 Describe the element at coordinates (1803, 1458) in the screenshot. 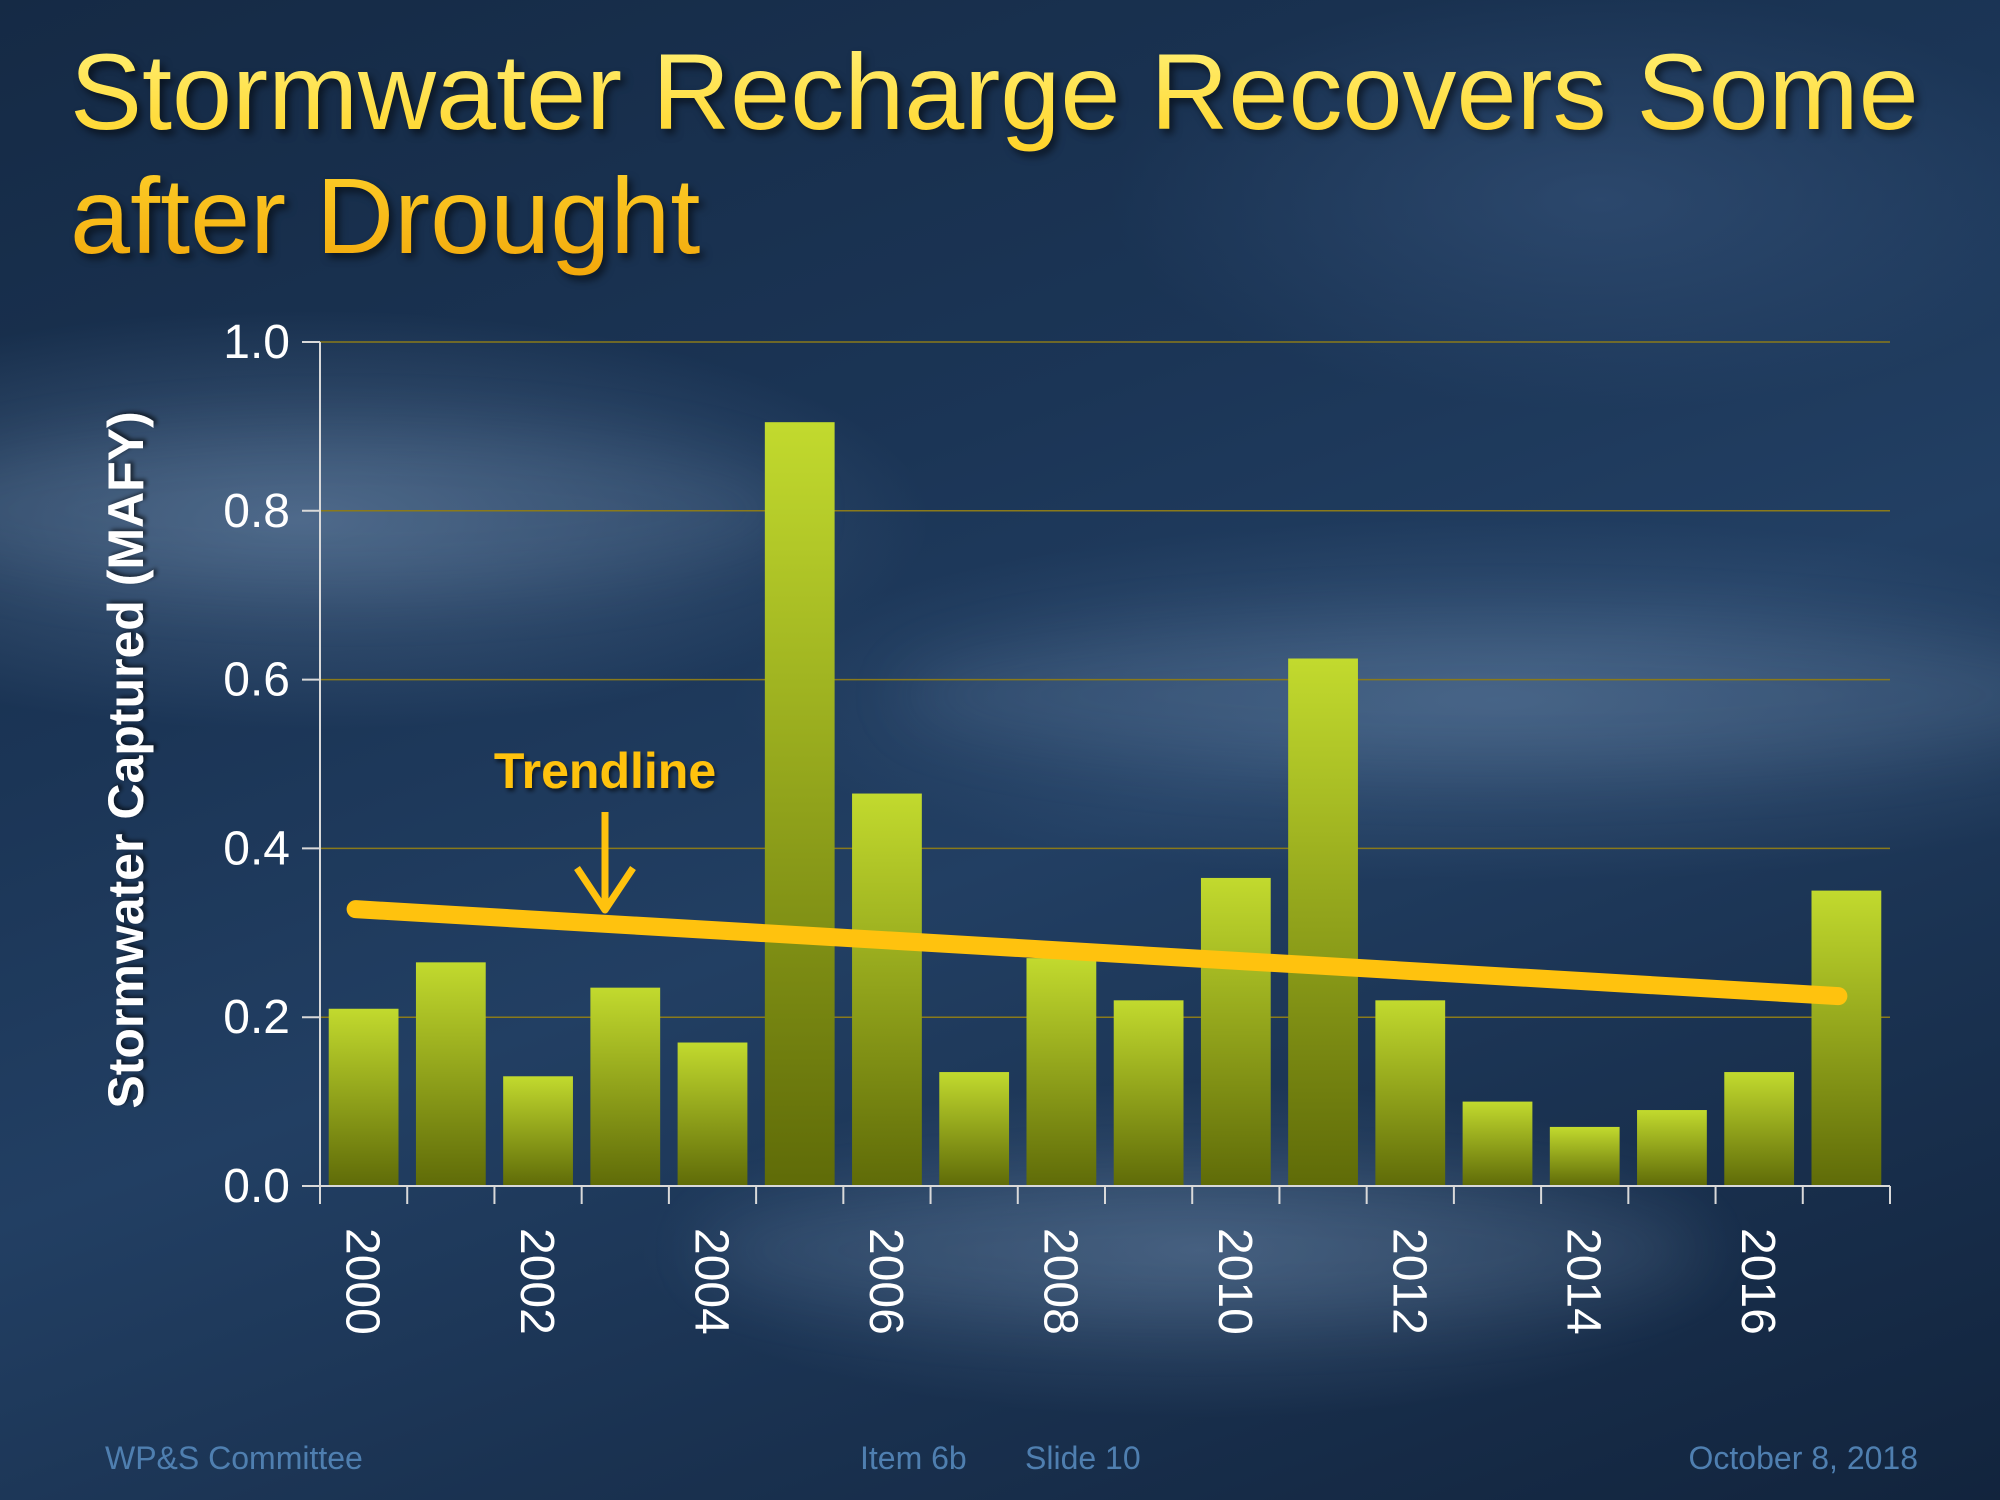

I see `footer-date: October 8, 2018` at that location.